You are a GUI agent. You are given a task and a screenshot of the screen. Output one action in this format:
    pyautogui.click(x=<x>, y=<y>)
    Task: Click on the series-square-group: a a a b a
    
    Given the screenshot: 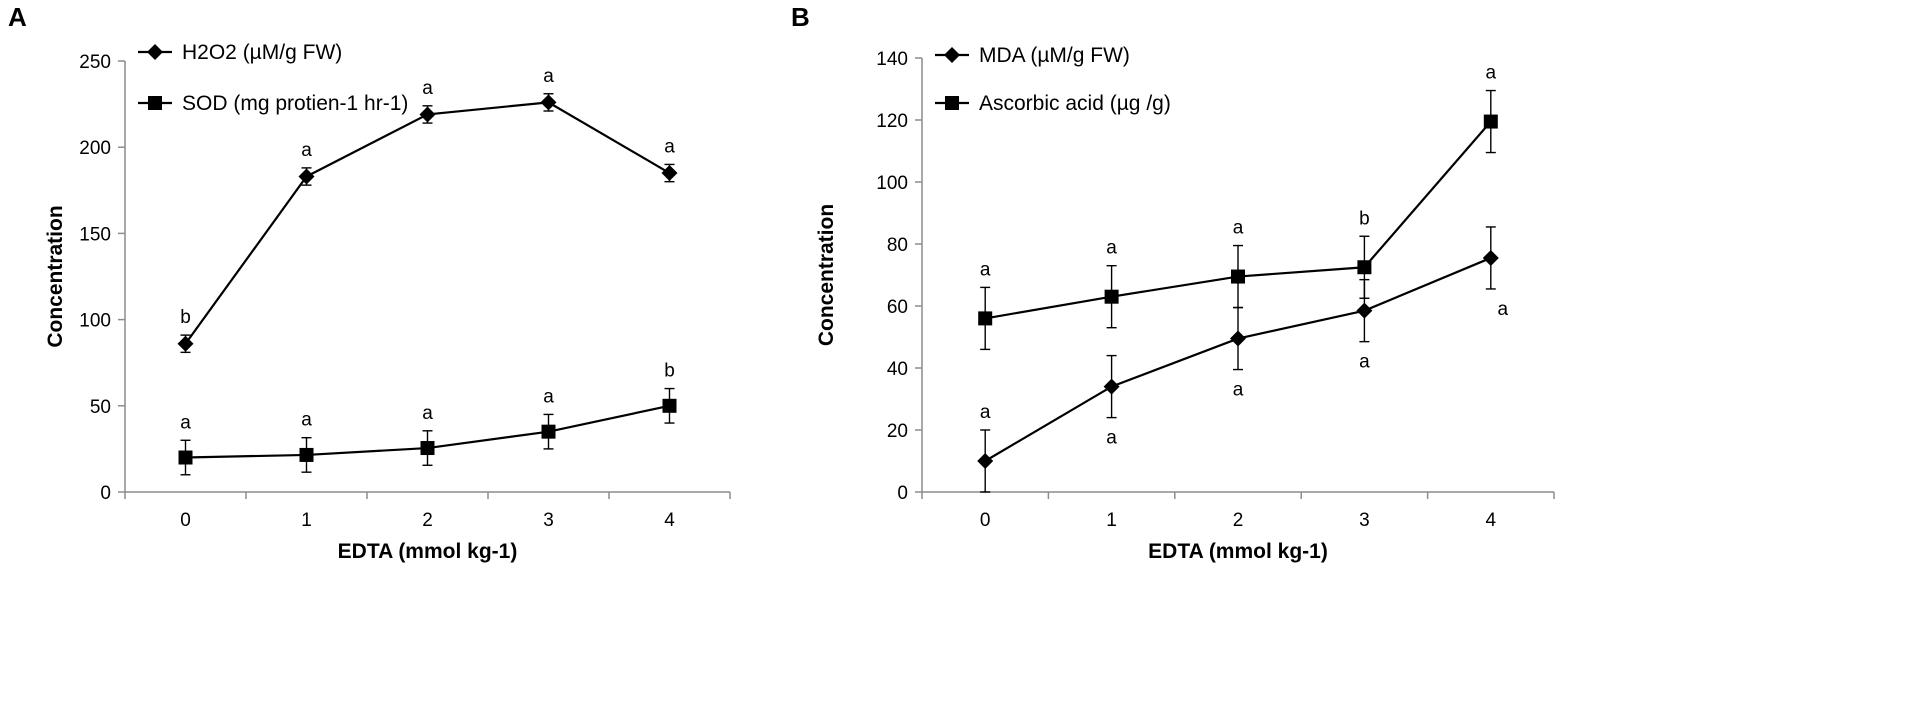 What is the action you would take?
    pyautogui.click(x=1238, y=207)
    